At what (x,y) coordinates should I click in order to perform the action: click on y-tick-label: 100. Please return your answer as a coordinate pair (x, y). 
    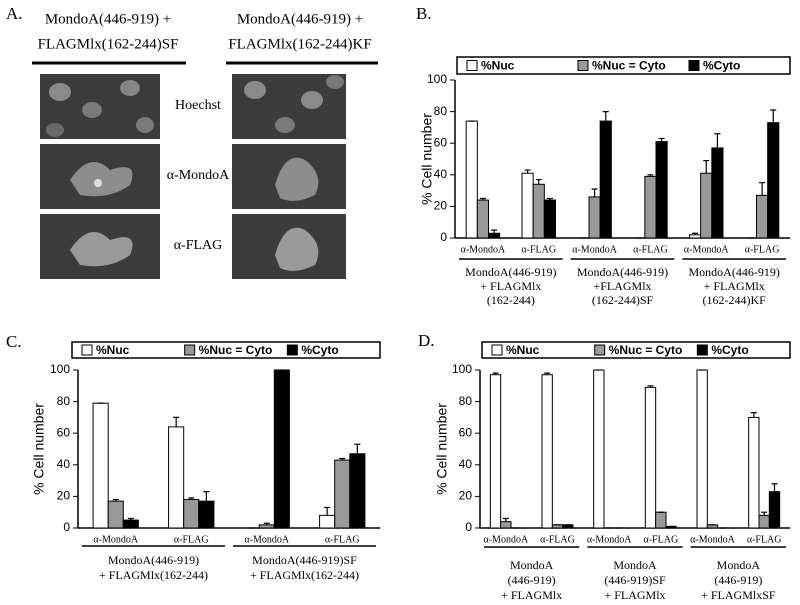
    Looking at the image, I should click on (462, 369).